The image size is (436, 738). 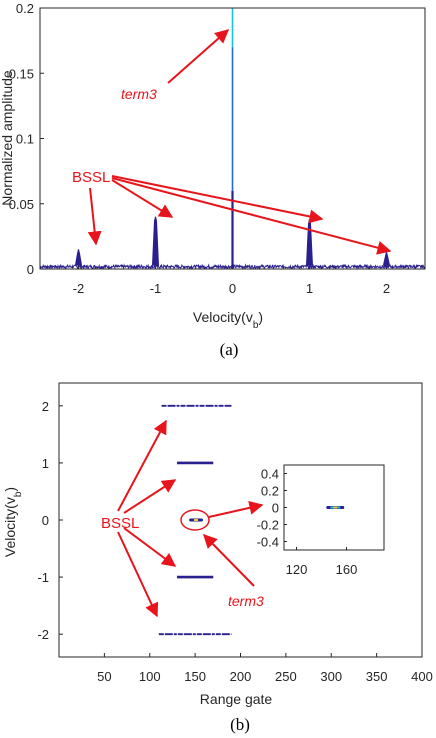 What do you see at coordinates (142, 198) in the screenshot?
I see `panel-a-bssl-arrow-to-minus1` at bounding box center [142, 198].